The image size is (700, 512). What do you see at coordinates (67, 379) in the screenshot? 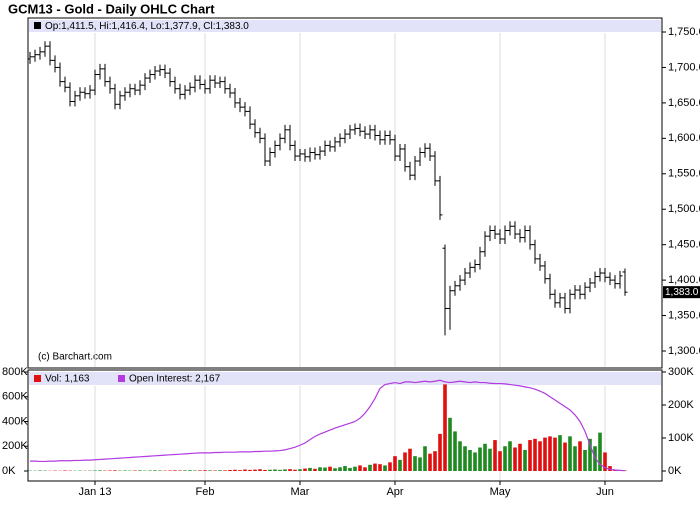
I see `volume-legend: Vol: 1,163` at bounding box center [67, 379].